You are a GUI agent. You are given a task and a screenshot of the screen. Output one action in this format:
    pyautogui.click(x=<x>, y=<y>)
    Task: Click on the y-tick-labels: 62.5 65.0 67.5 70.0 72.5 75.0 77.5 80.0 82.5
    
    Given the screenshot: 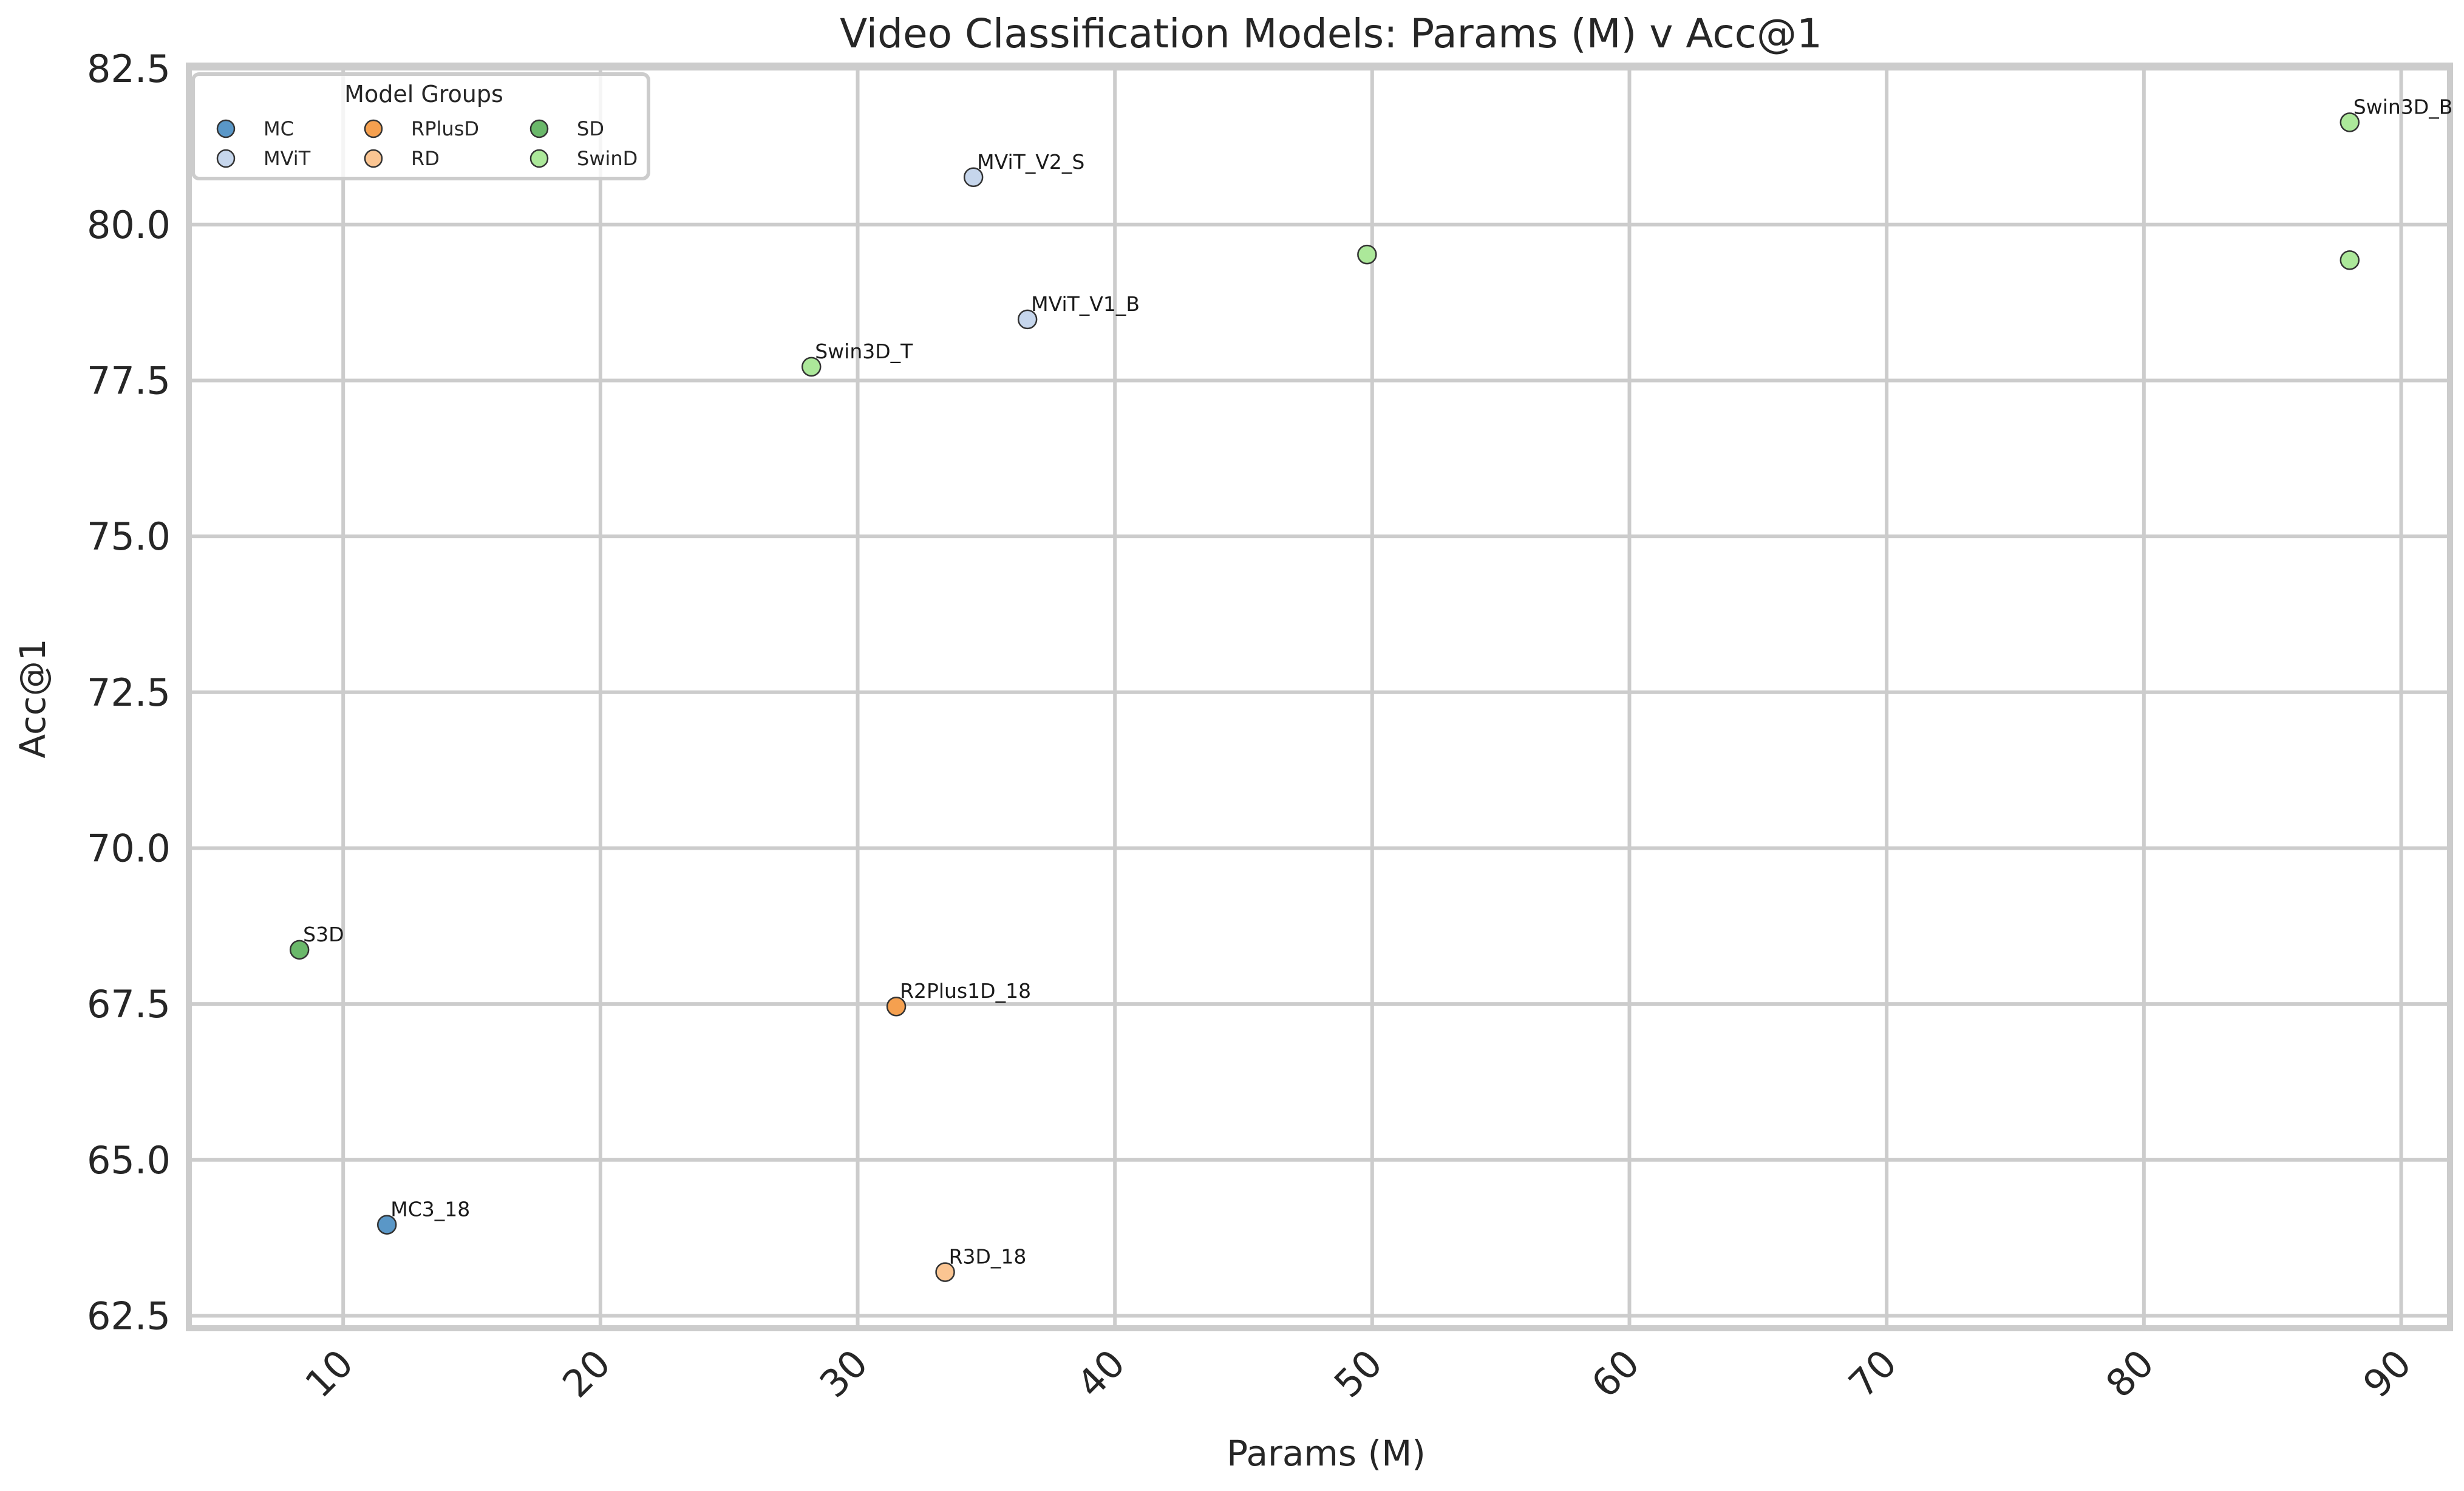 What is the action you would take?
    pyautogui.click(x=129, y=692)
    